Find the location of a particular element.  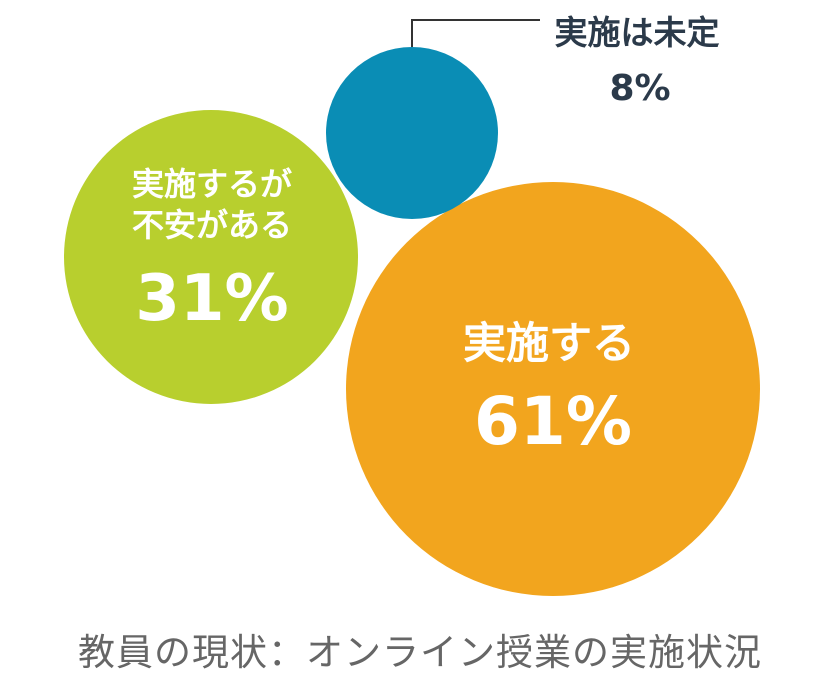

bubble-jisshi-wa-mitei is located at coordinates (412, 133).